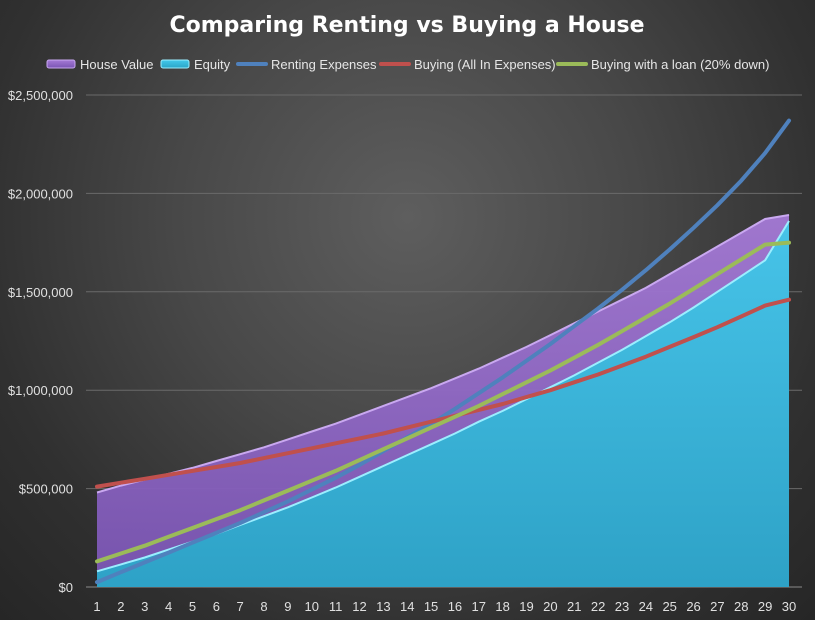 The width and height of the screenshot is (815, 620). Describe the element at coordinates (336, 606) in the screenshot. I see `x-tick-label: 11` at that location.